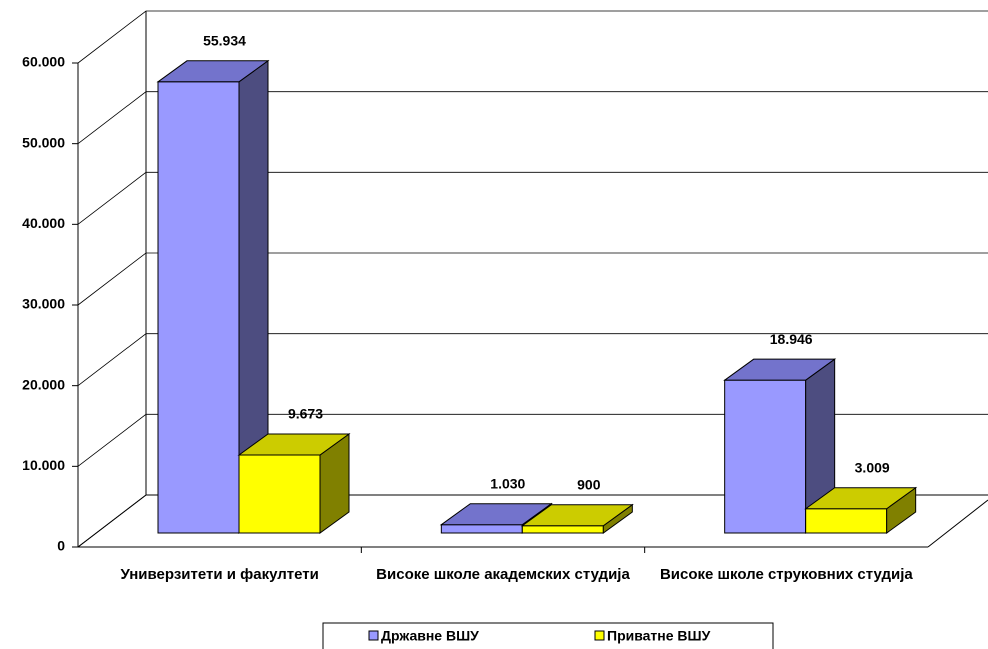 This screenshot has width=988, height=649. I want to click on y-tick-label: 60.000, so click(43, 62).